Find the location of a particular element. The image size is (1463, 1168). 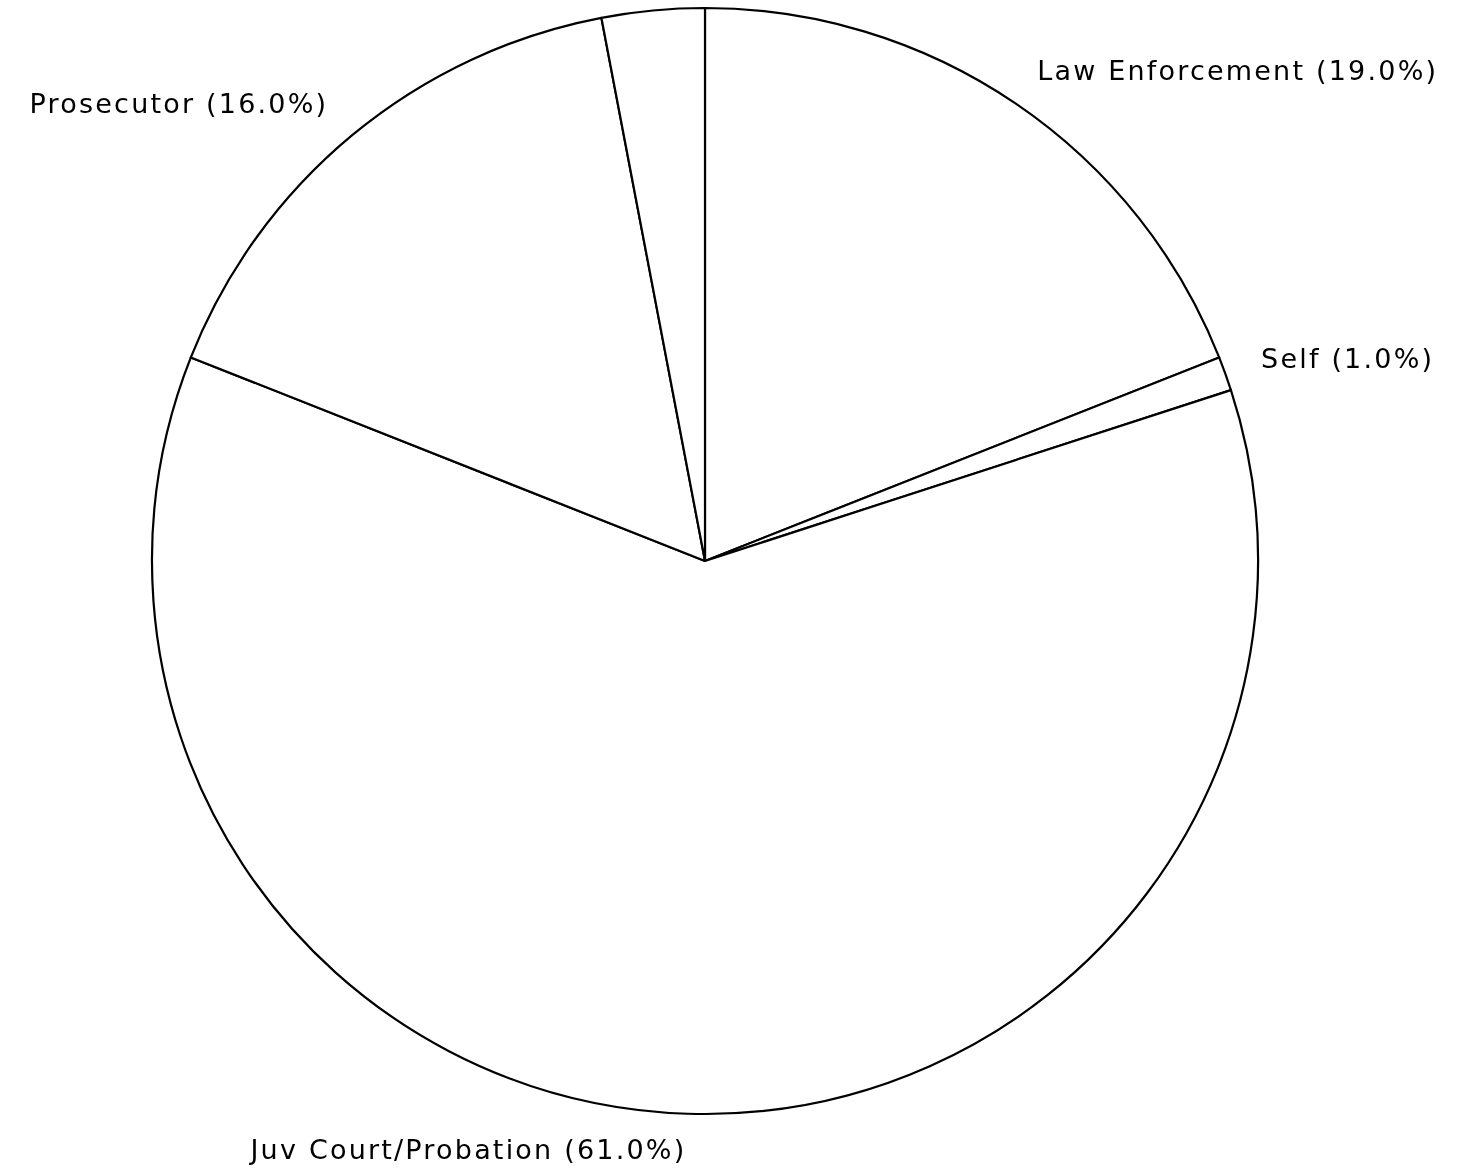

slice-label: Law Enforcement (19.0%) is located at coordinates (1238, 70).